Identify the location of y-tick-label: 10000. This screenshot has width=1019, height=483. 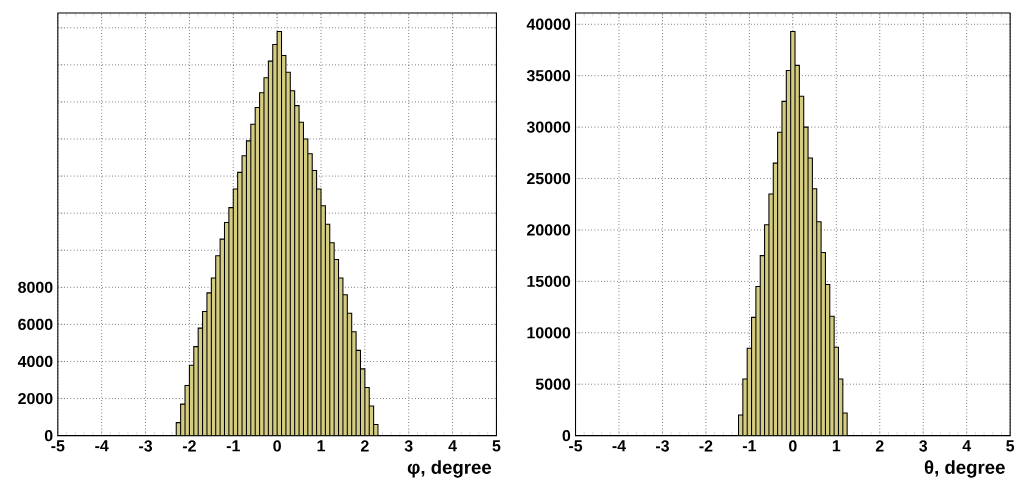
(549, 332).